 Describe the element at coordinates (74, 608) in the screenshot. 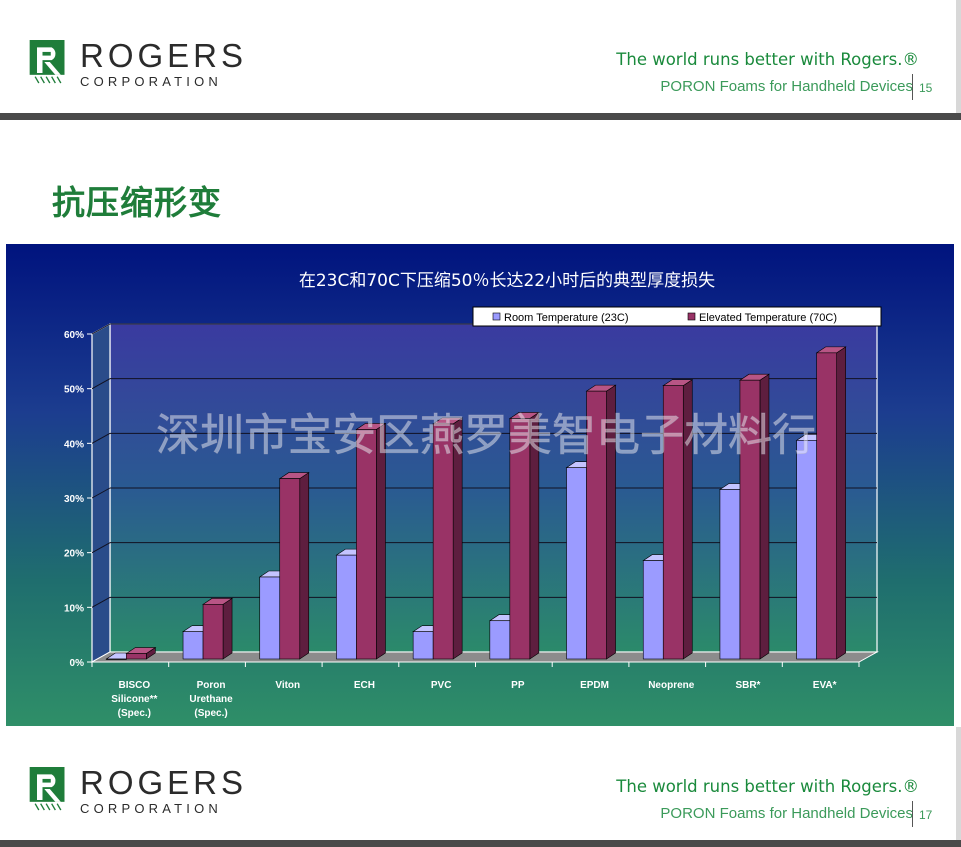

I see `y-tick-label: 10%` at that location.